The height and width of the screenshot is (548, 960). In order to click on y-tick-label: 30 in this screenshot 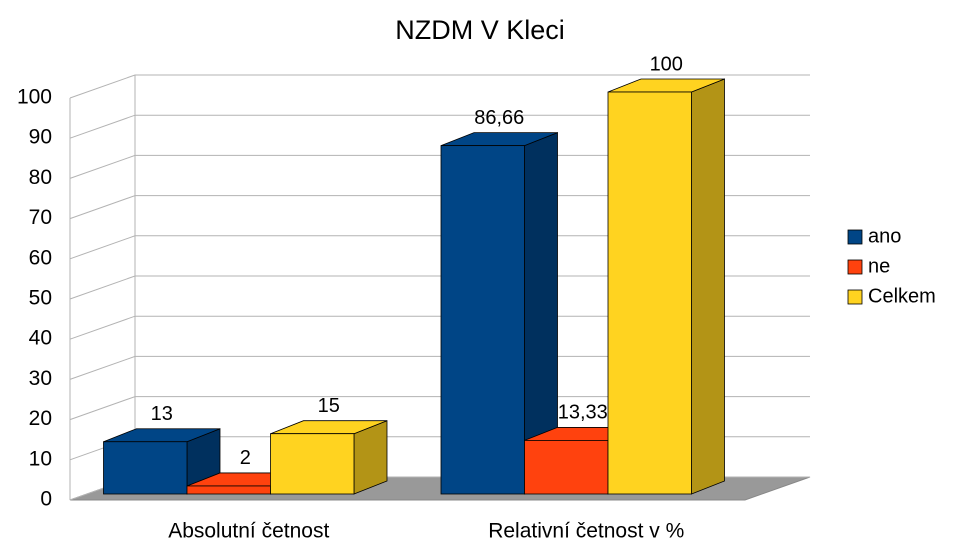, I will do `click(40, 378)`.